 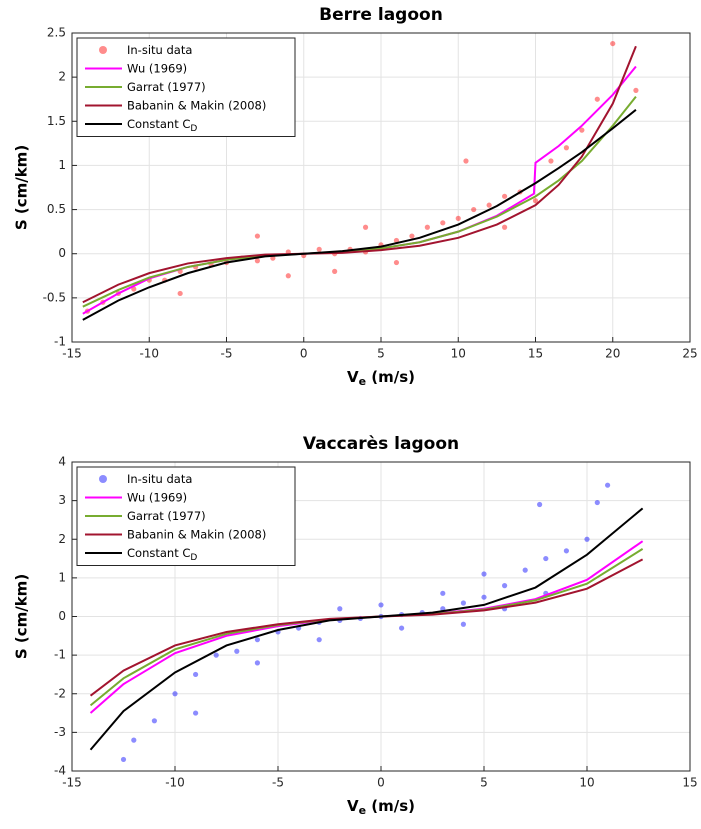 I want to click on y-tick-label: 1.5, so click(x=56, y=121).